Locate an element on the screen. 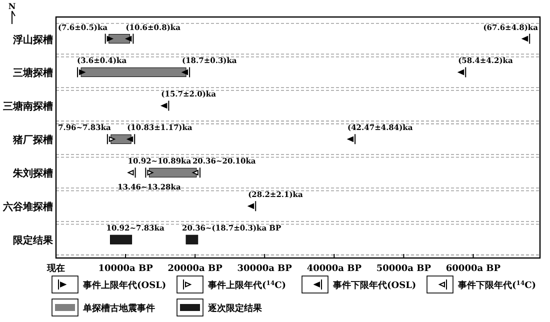  legend-label: 事件下限年代($^{14}$C) is located at coordinates (496, 285).